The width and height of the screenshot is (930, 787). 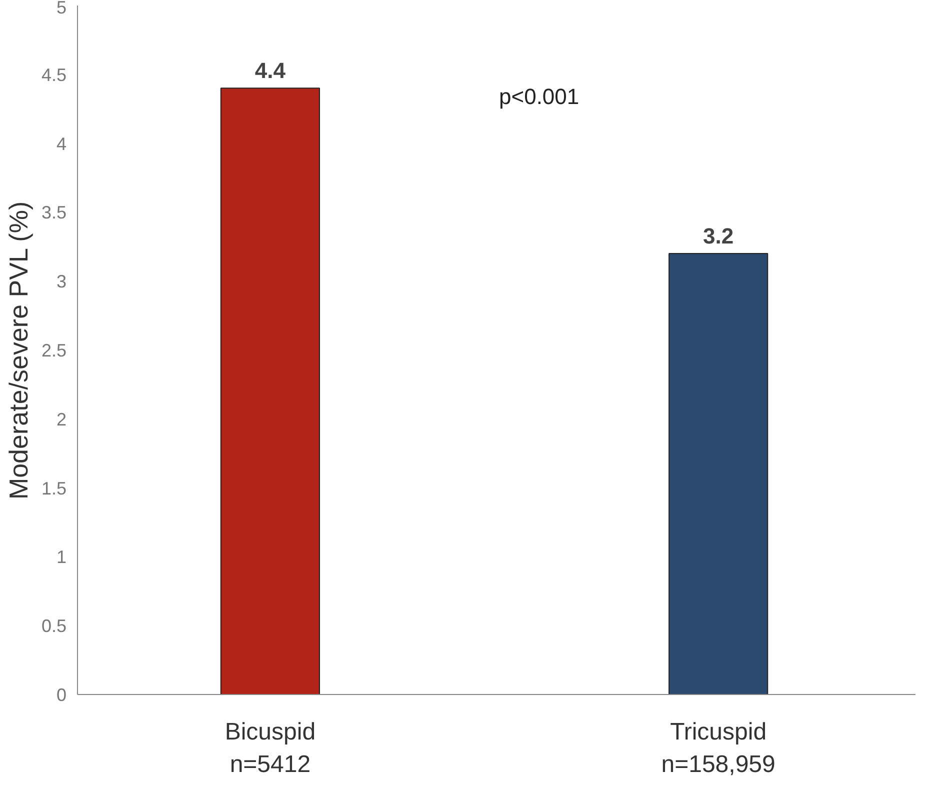 I want to click on y-tick-label: 1.5, so click(x=54, y=488).